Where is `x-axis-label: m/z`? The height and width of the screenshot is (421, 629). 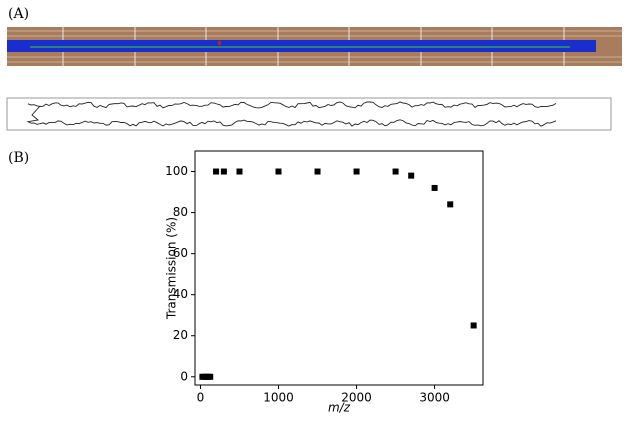 x-axis-label: m/z is located at coordinates (339, 408).